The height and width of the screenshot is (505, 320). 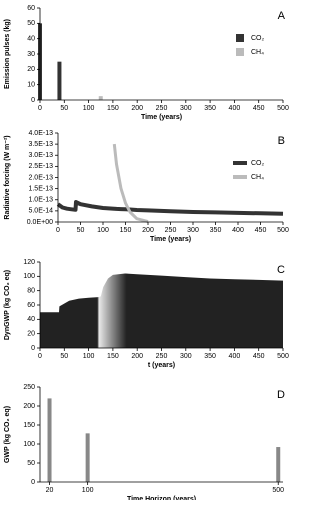 I want to click on y-tick-label: 150, so click(x=29, y=425).